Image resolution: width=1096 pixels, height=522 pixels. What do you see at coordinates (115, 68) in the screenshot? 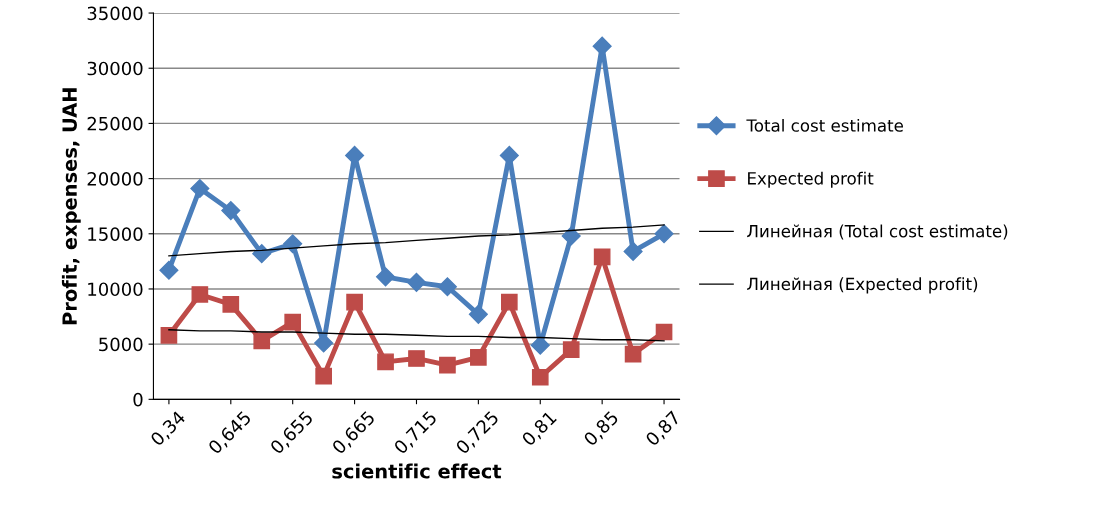
I see `y-tick-label: 30000` at bounding box center [115, 68].